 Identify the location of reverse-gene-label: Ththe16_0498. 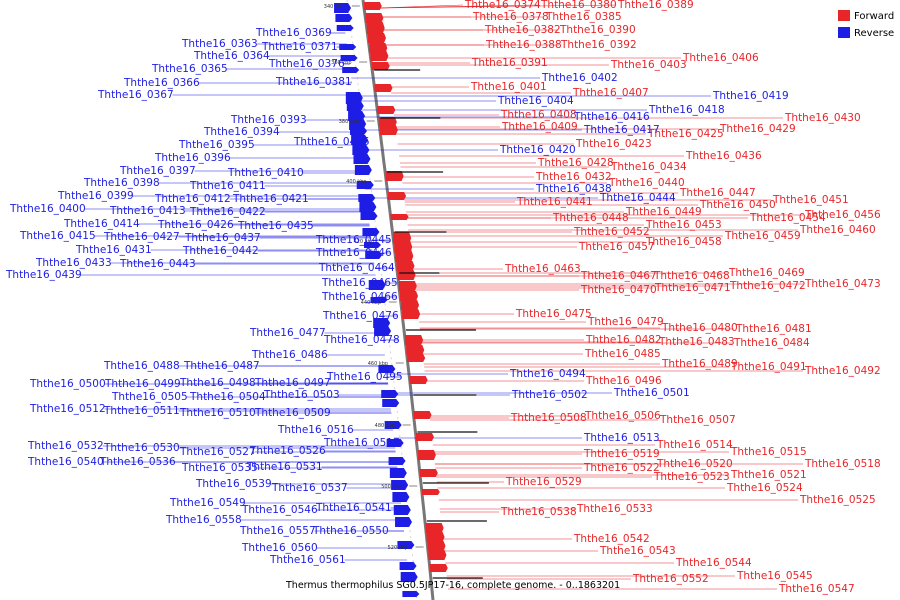
(217, 383).